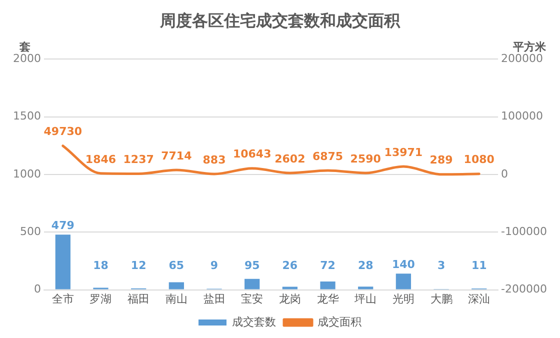  What do you see at coordinates (101, 299) in the screenshot?
I see `x-tick-label: 罗湖` at bounding box center [101, 299].